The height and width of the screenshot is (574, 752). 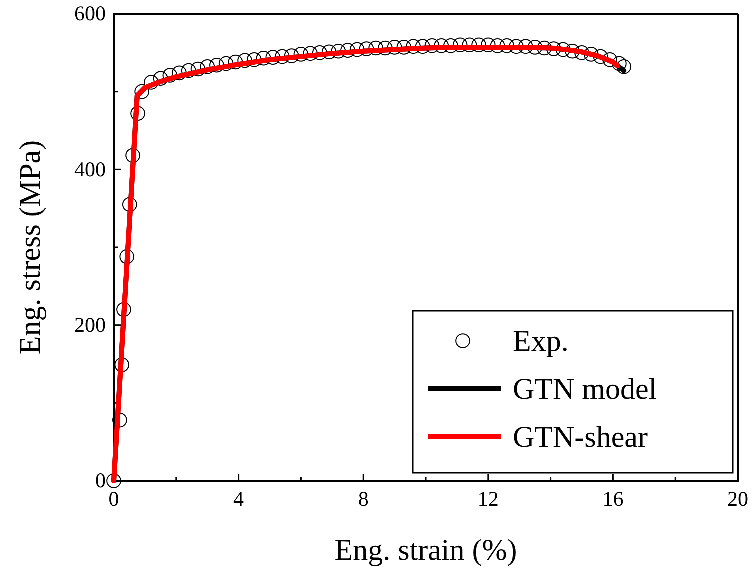 What do you see at coordinates (30, 247) in the screenshot?
I see `y-axis-title: Eng. stress (MPa)` at bounding box center [30, 247].